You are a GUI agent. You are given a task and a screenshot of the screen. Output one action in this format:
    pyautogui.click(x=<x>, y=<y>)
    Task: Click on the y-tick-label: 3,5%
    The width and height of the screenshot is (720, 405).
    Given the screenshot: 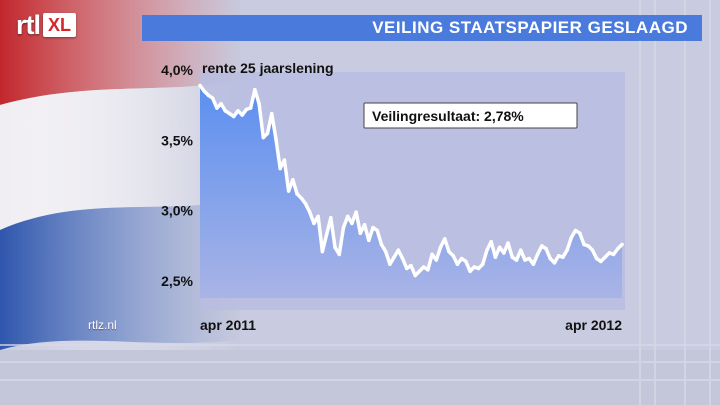 What is the action you would take?
    pyautogui.click(x=177, y=140)
    